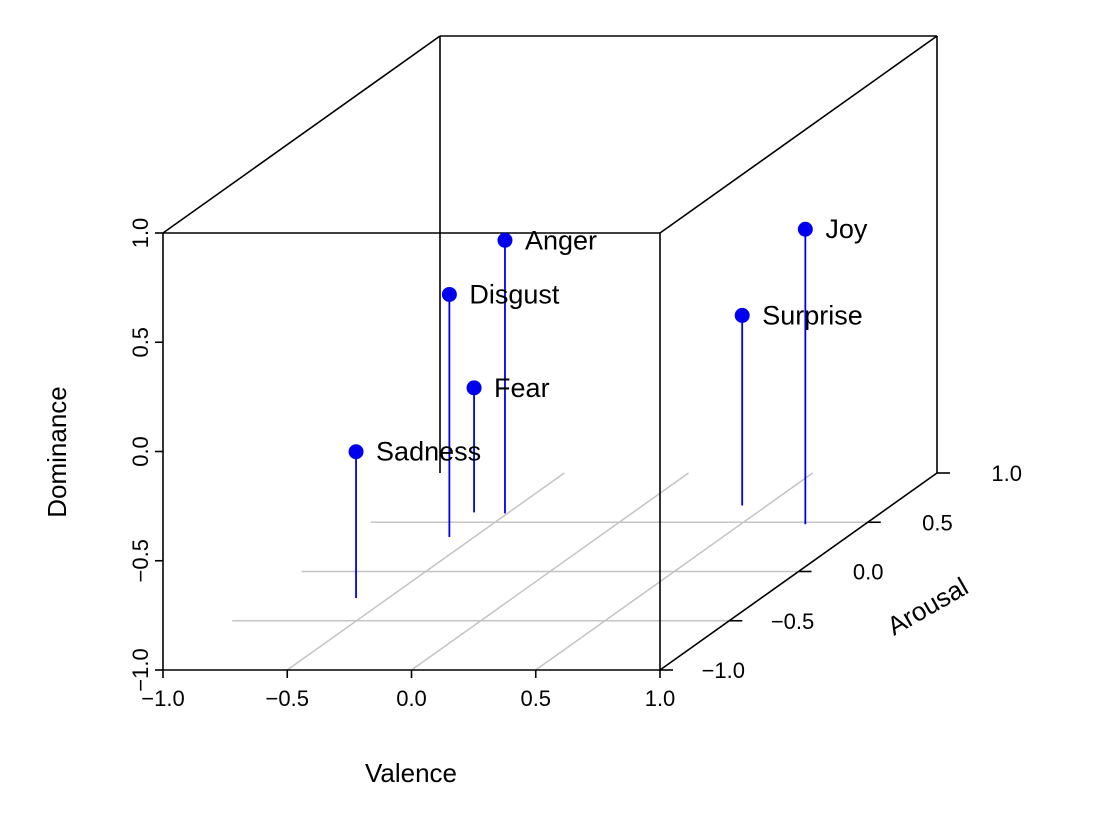 Image resolution: width=1110 pixels, height=829 pixels. I want to click on x-tick-label: 0.0, so click(411, 698).